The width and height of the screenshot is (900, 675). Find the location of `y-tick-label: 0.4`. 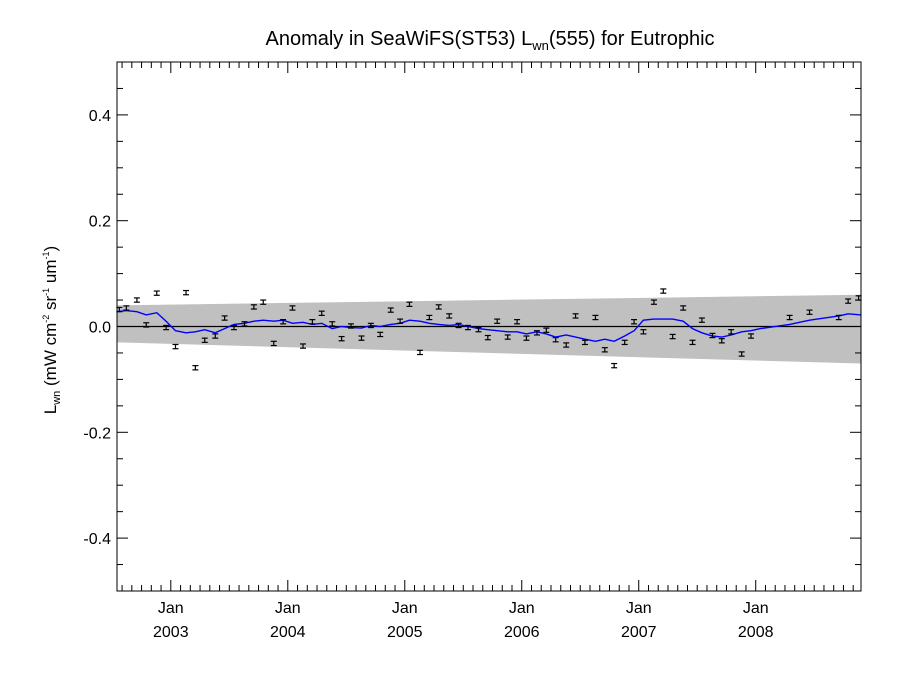

y-tick-label: 0.4 is located at coordinates (100, 116).